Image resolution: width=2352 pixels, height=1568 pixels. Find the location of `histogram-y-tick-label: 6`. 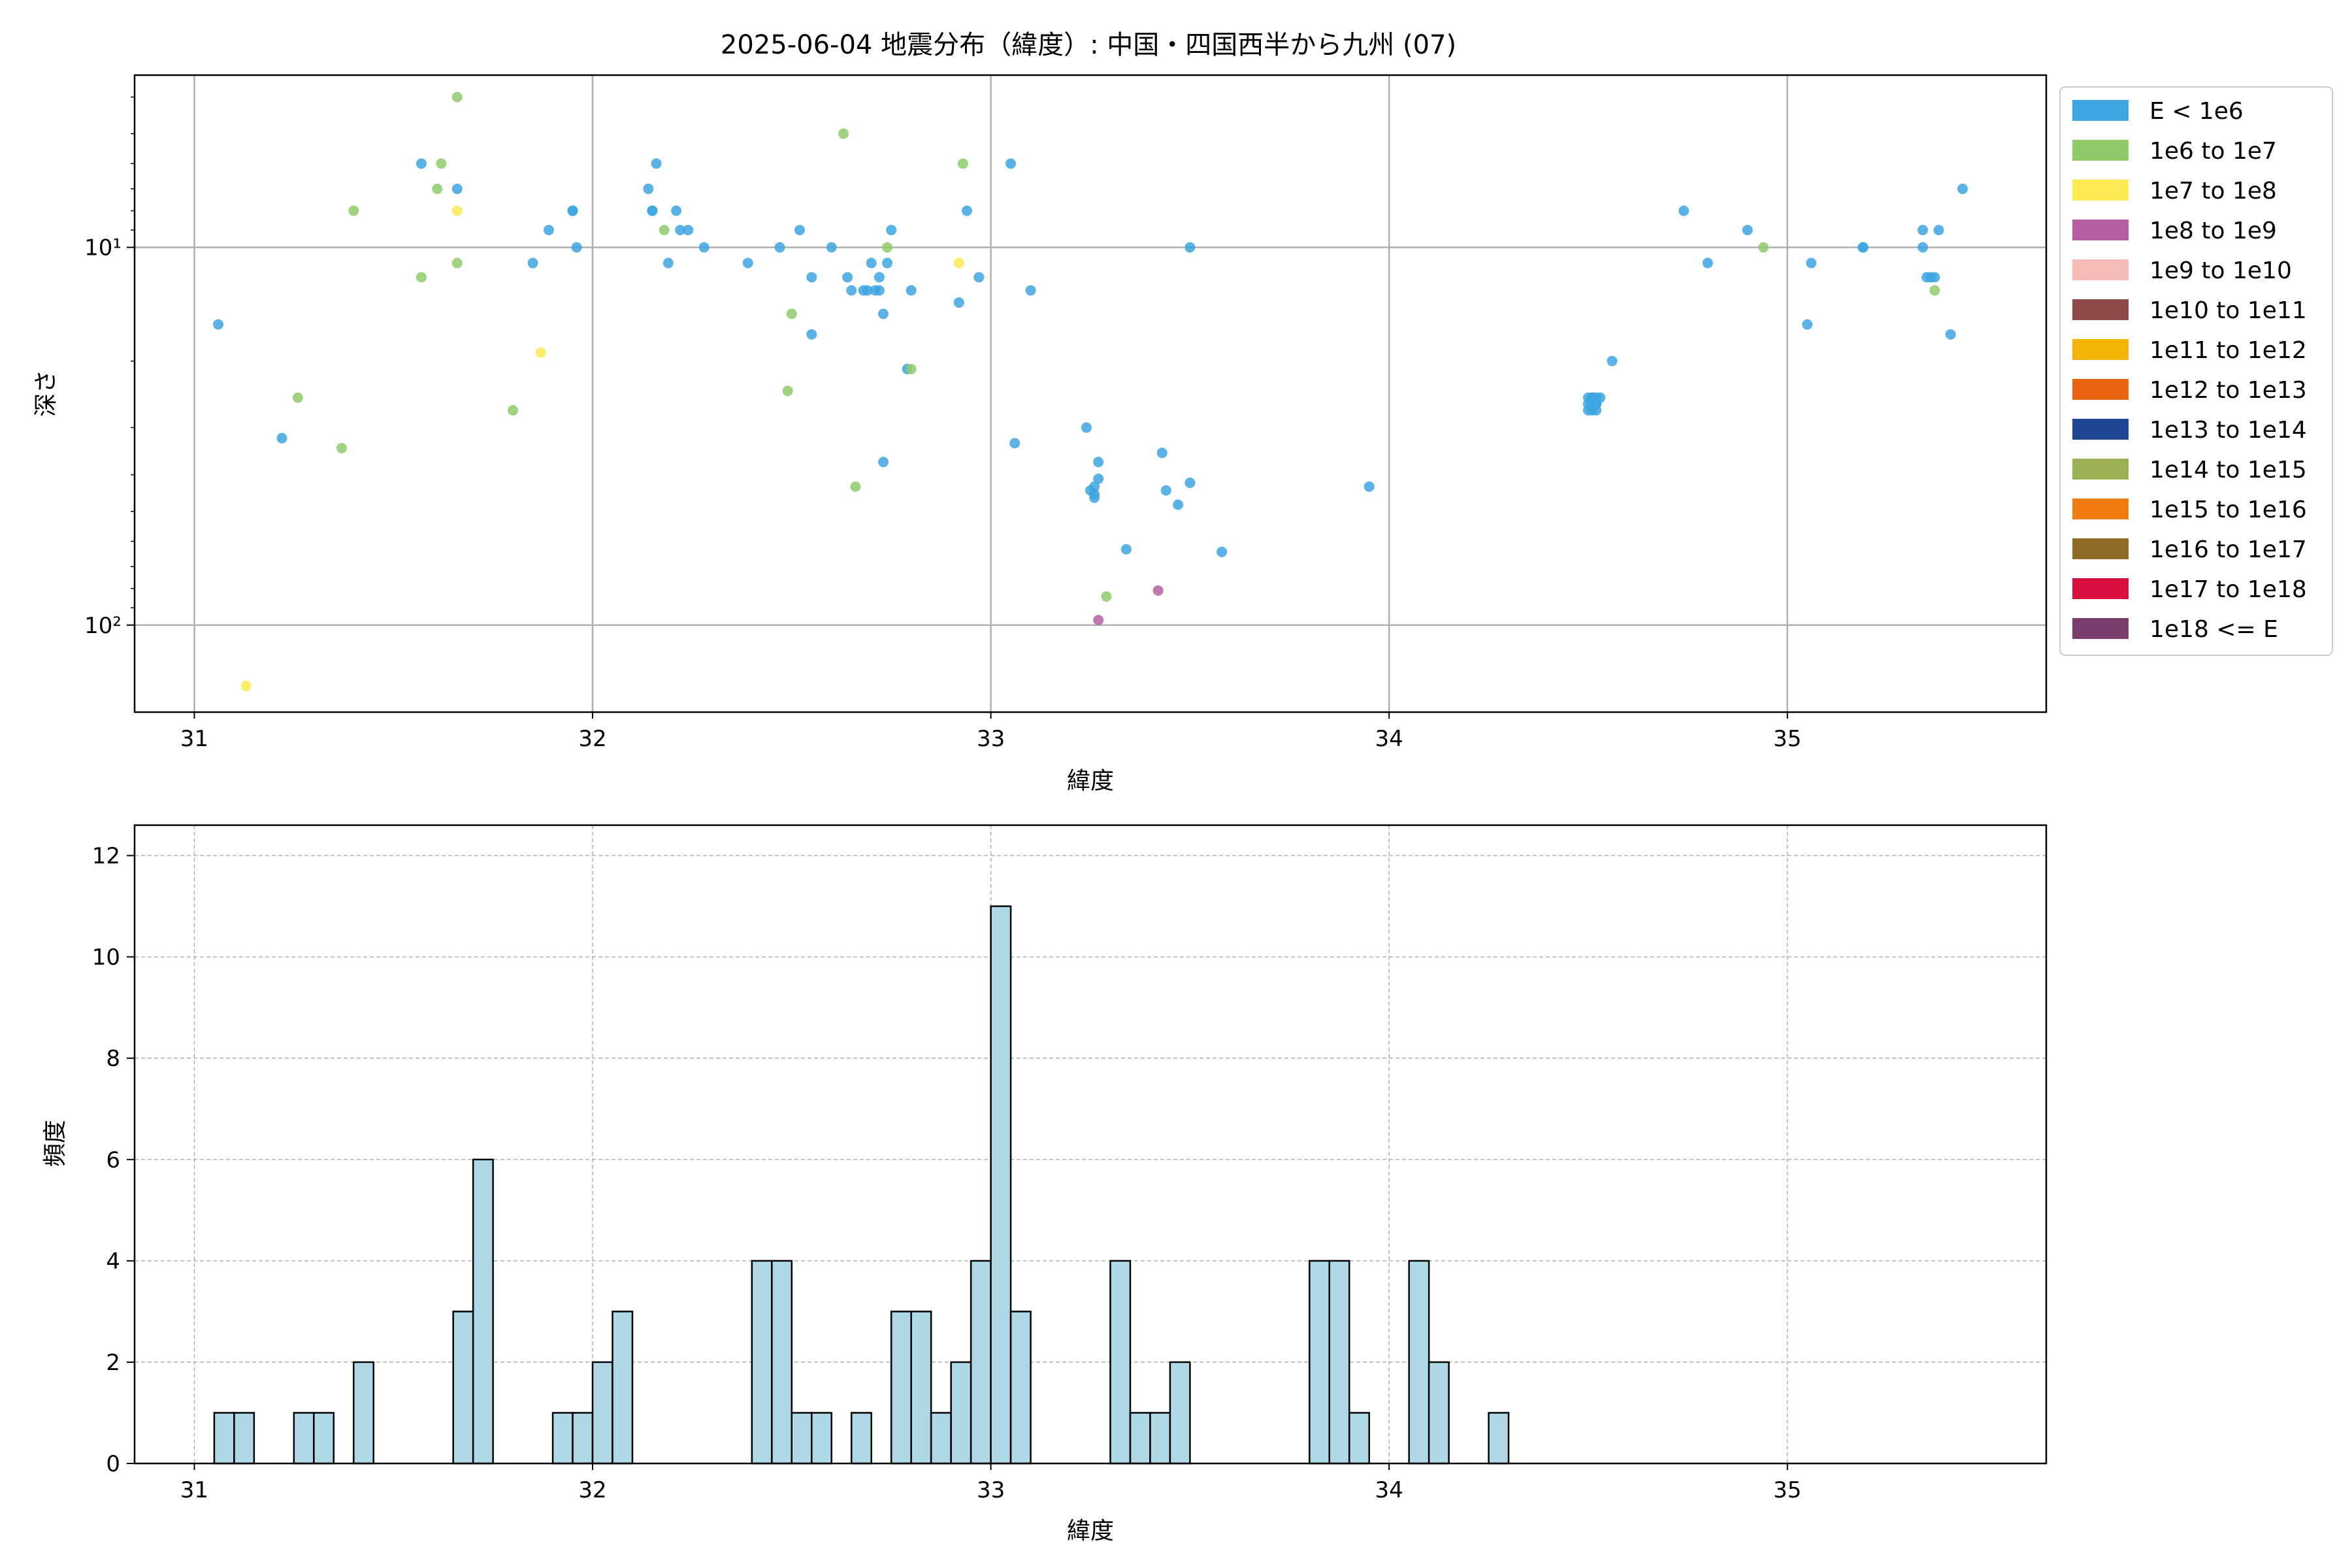

histogram-y-tick-label: 6 is located at coordinates (113, 1160).